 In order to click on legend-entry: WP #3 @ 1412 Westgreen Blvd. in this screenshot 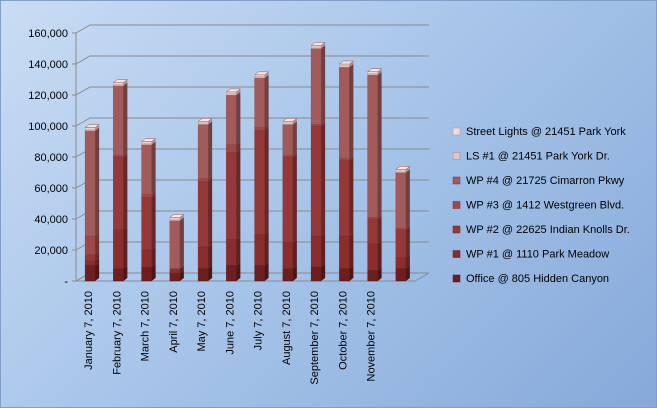, I will do `click(538, 206)`.